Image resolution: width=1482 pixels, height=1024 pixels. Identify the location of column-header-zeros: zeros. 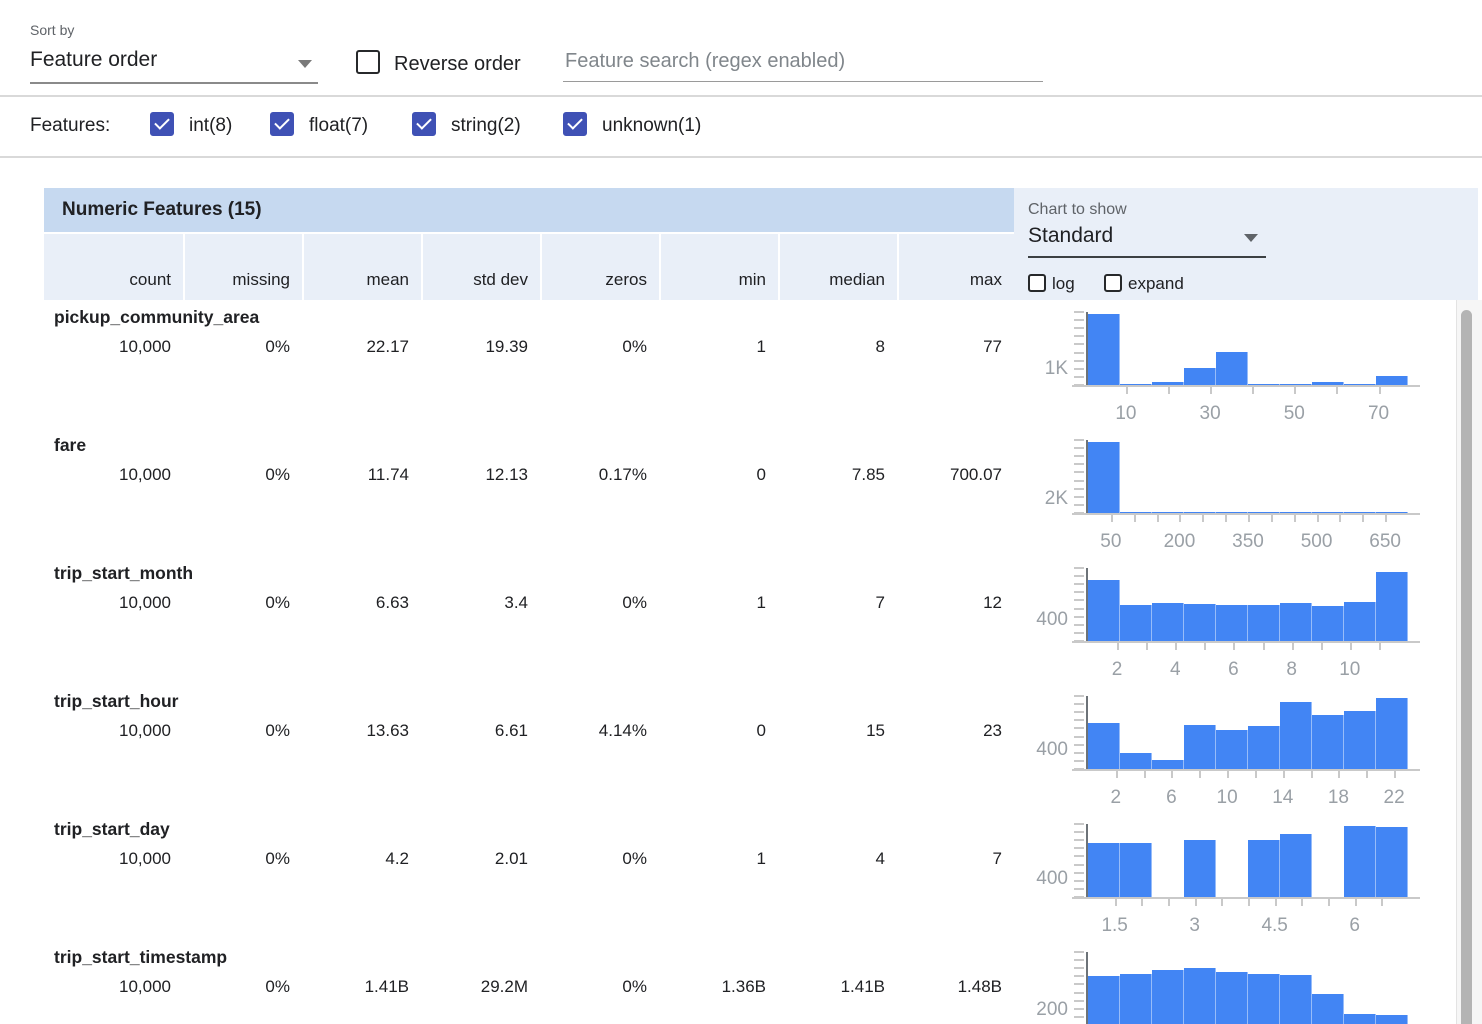
(599, 267).